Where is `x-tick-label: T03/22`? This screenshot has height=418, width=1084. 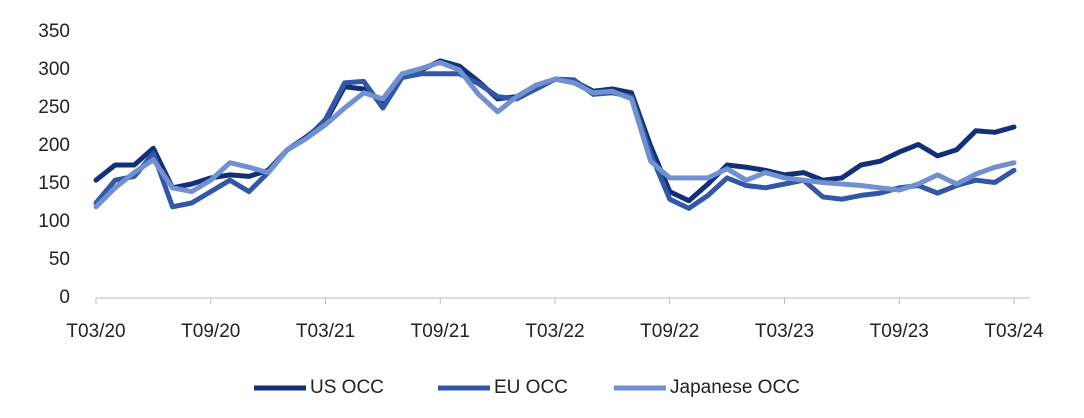 x-tick-label: T03/22 is located at coordinates (554, 331).